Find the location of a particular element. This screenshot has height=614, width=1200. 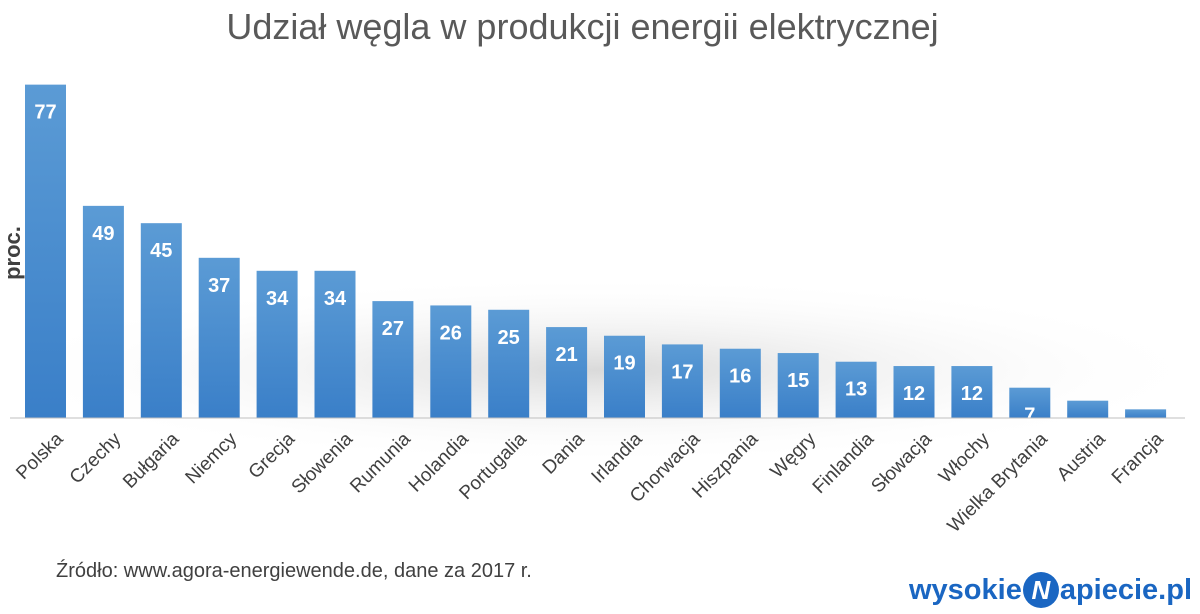

y-axis-label: proc. is located at coordinates (12, 253).